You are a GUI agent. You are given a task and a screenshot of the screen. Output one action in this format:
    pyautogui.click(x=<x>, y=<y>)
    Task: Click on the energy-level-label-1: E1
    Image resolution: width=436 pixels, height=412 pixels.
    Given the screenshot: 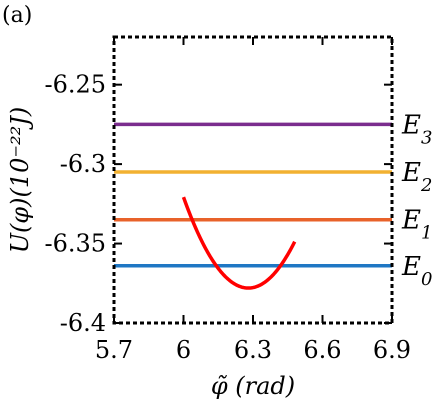 What is the action you would take?
    pyautogui.click(x=416, y=225)
    